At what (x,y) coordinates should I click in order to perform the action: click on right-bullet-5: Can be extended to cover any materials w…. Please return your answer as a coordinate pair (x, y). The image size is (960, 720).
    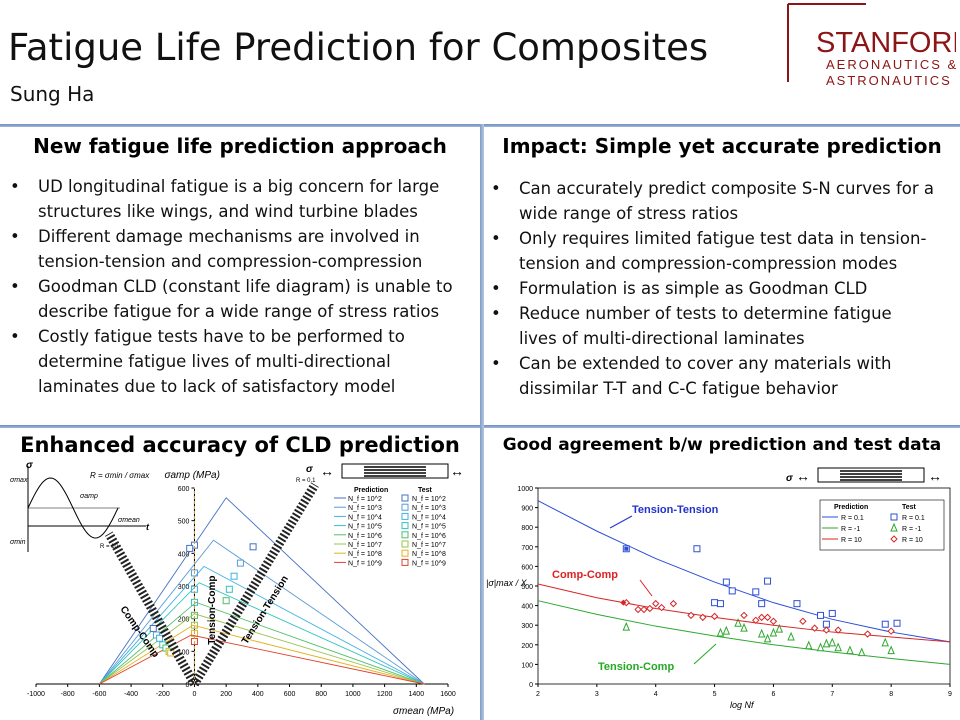
    Looking at the image, I should click on (722, 376).